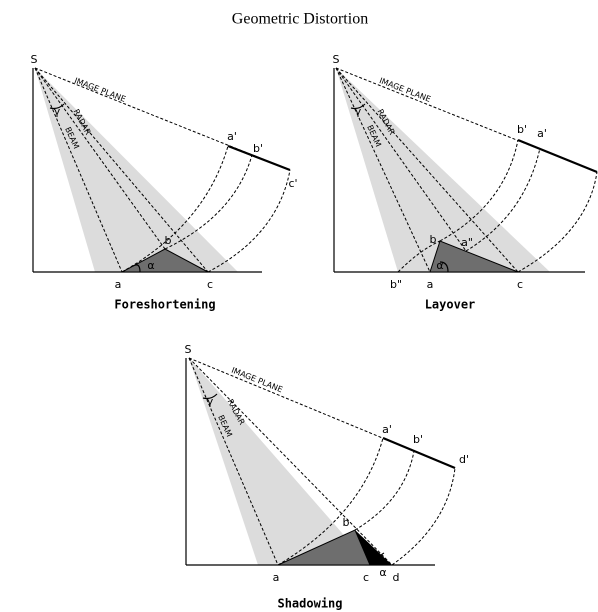 This screenshot has height=612, width=598. Describe the element at coordinates (309, 604) in the screenshot. I see `caption: Shadowing` at that location.